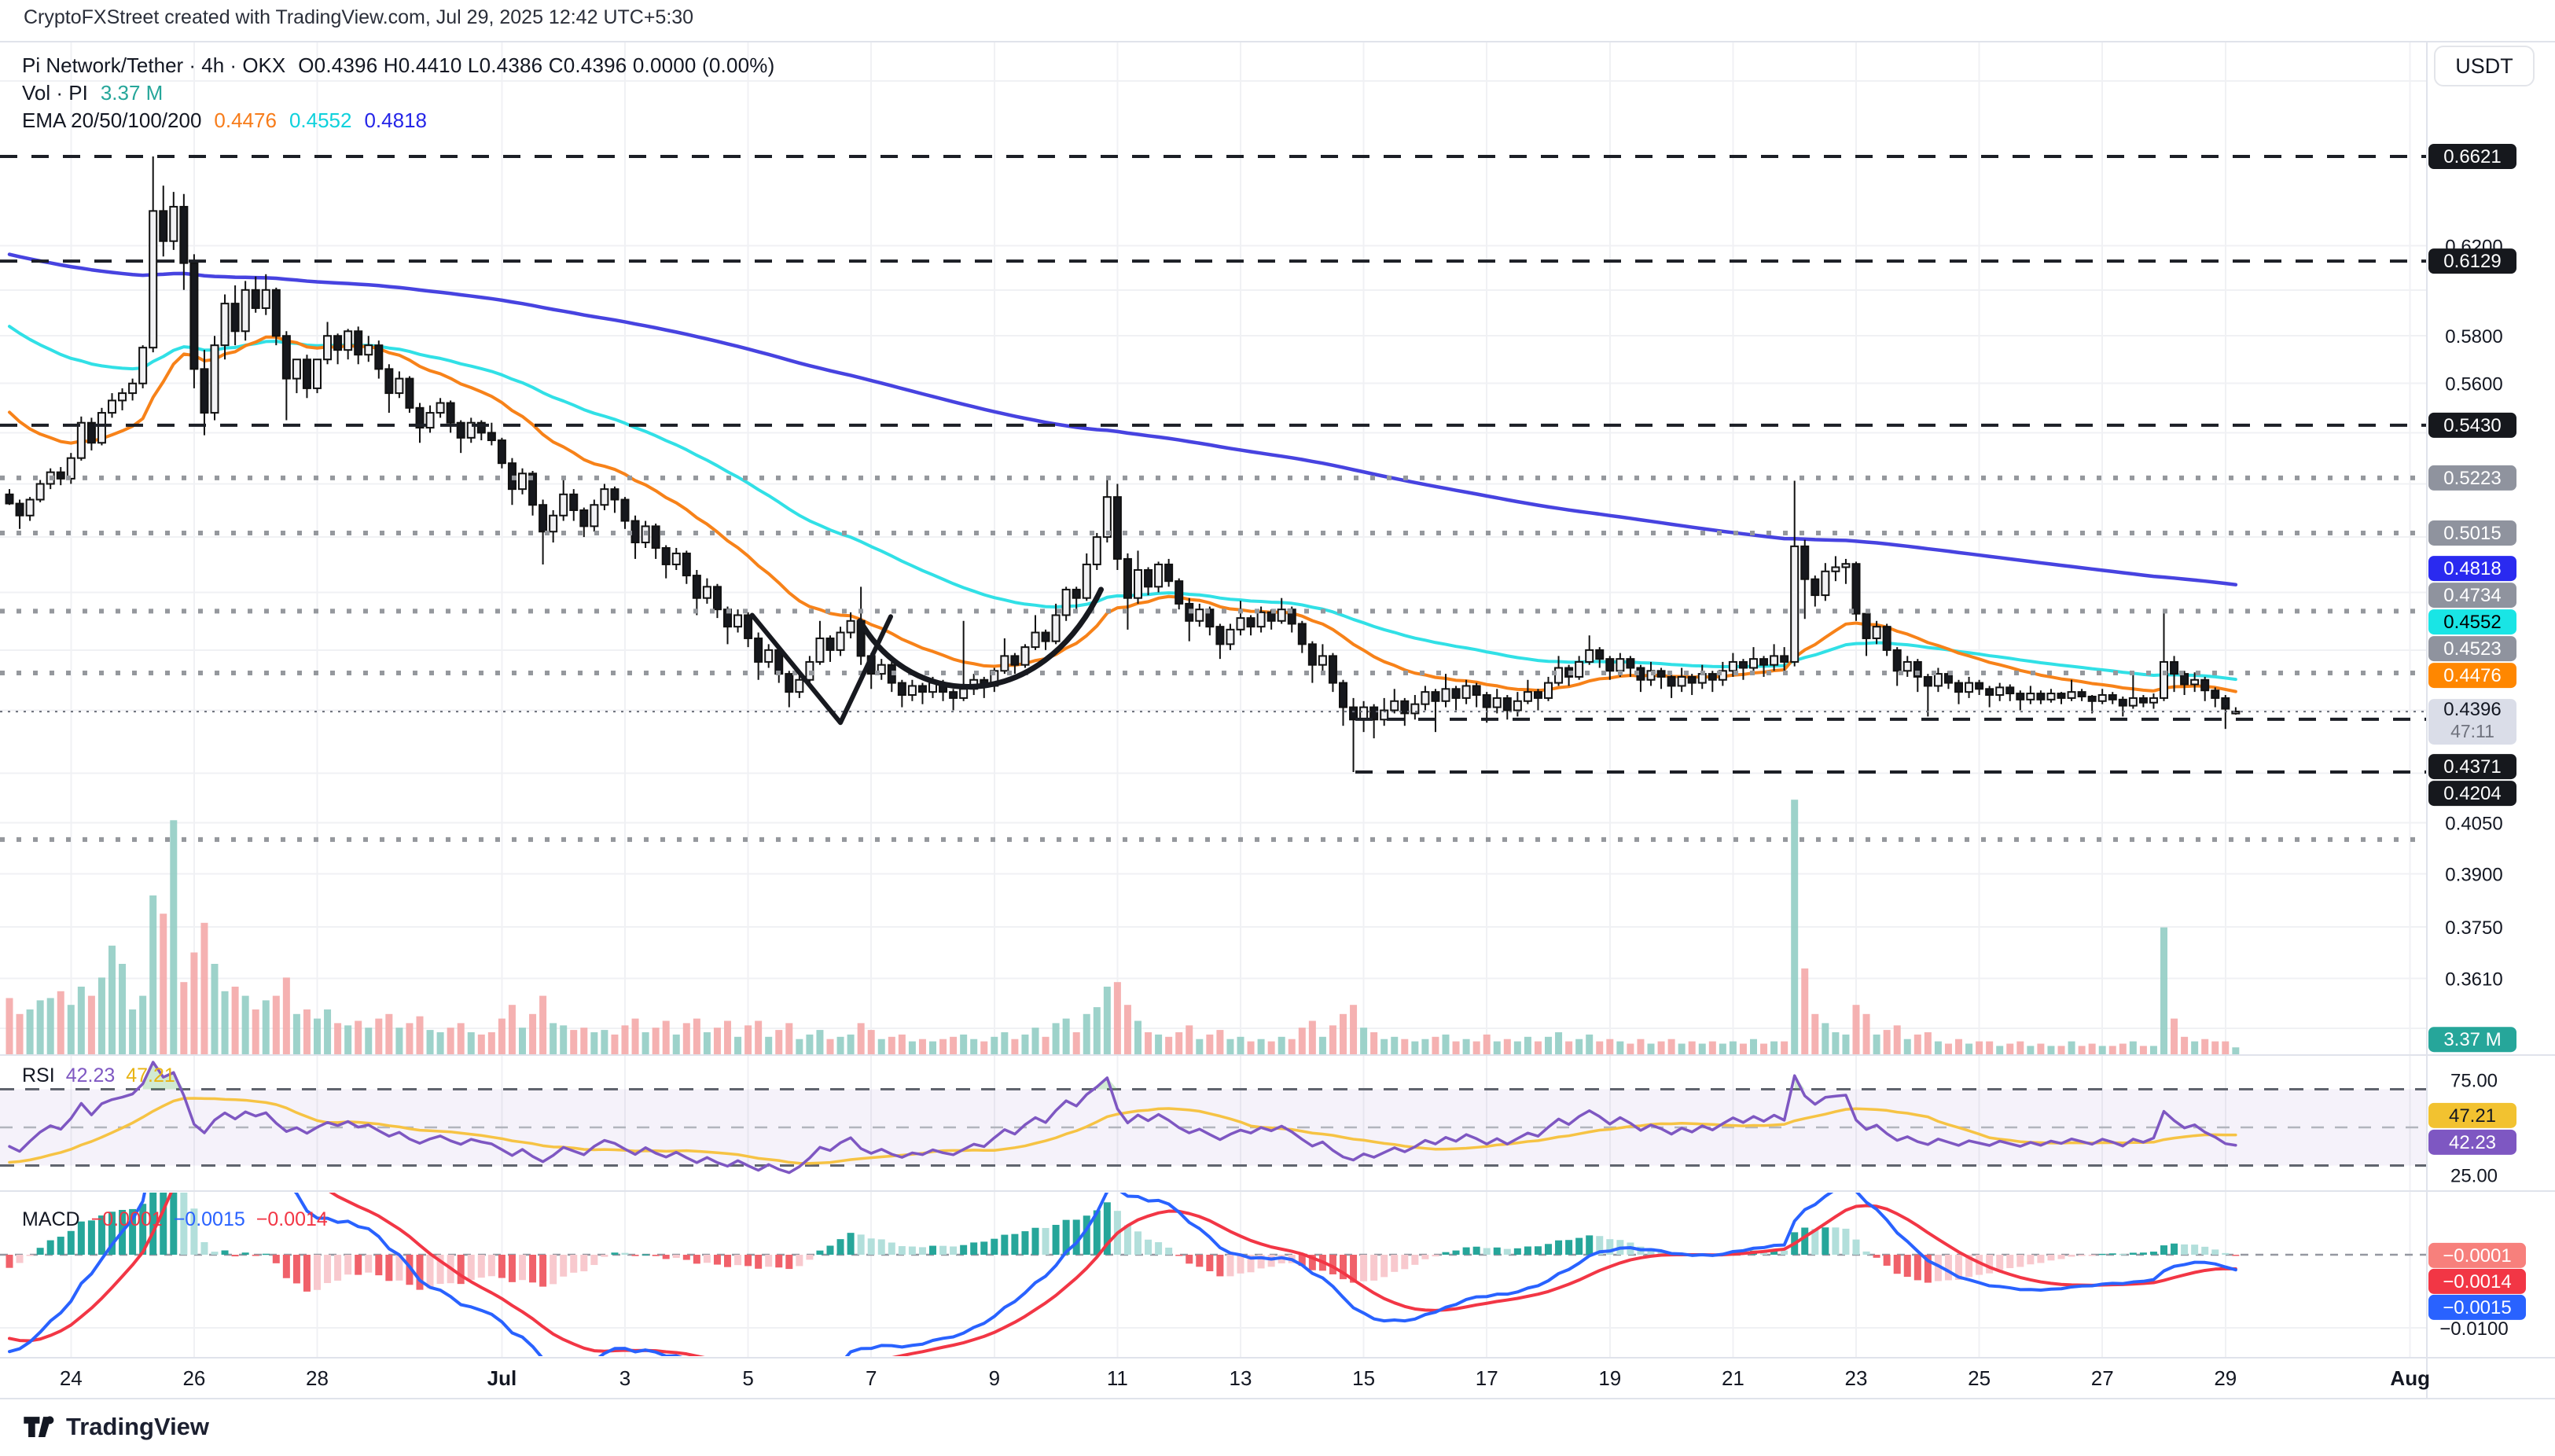 This screenshot has height=1456, width=2555. I want to click on svg-text: 47.21, so click(2472, 1116).